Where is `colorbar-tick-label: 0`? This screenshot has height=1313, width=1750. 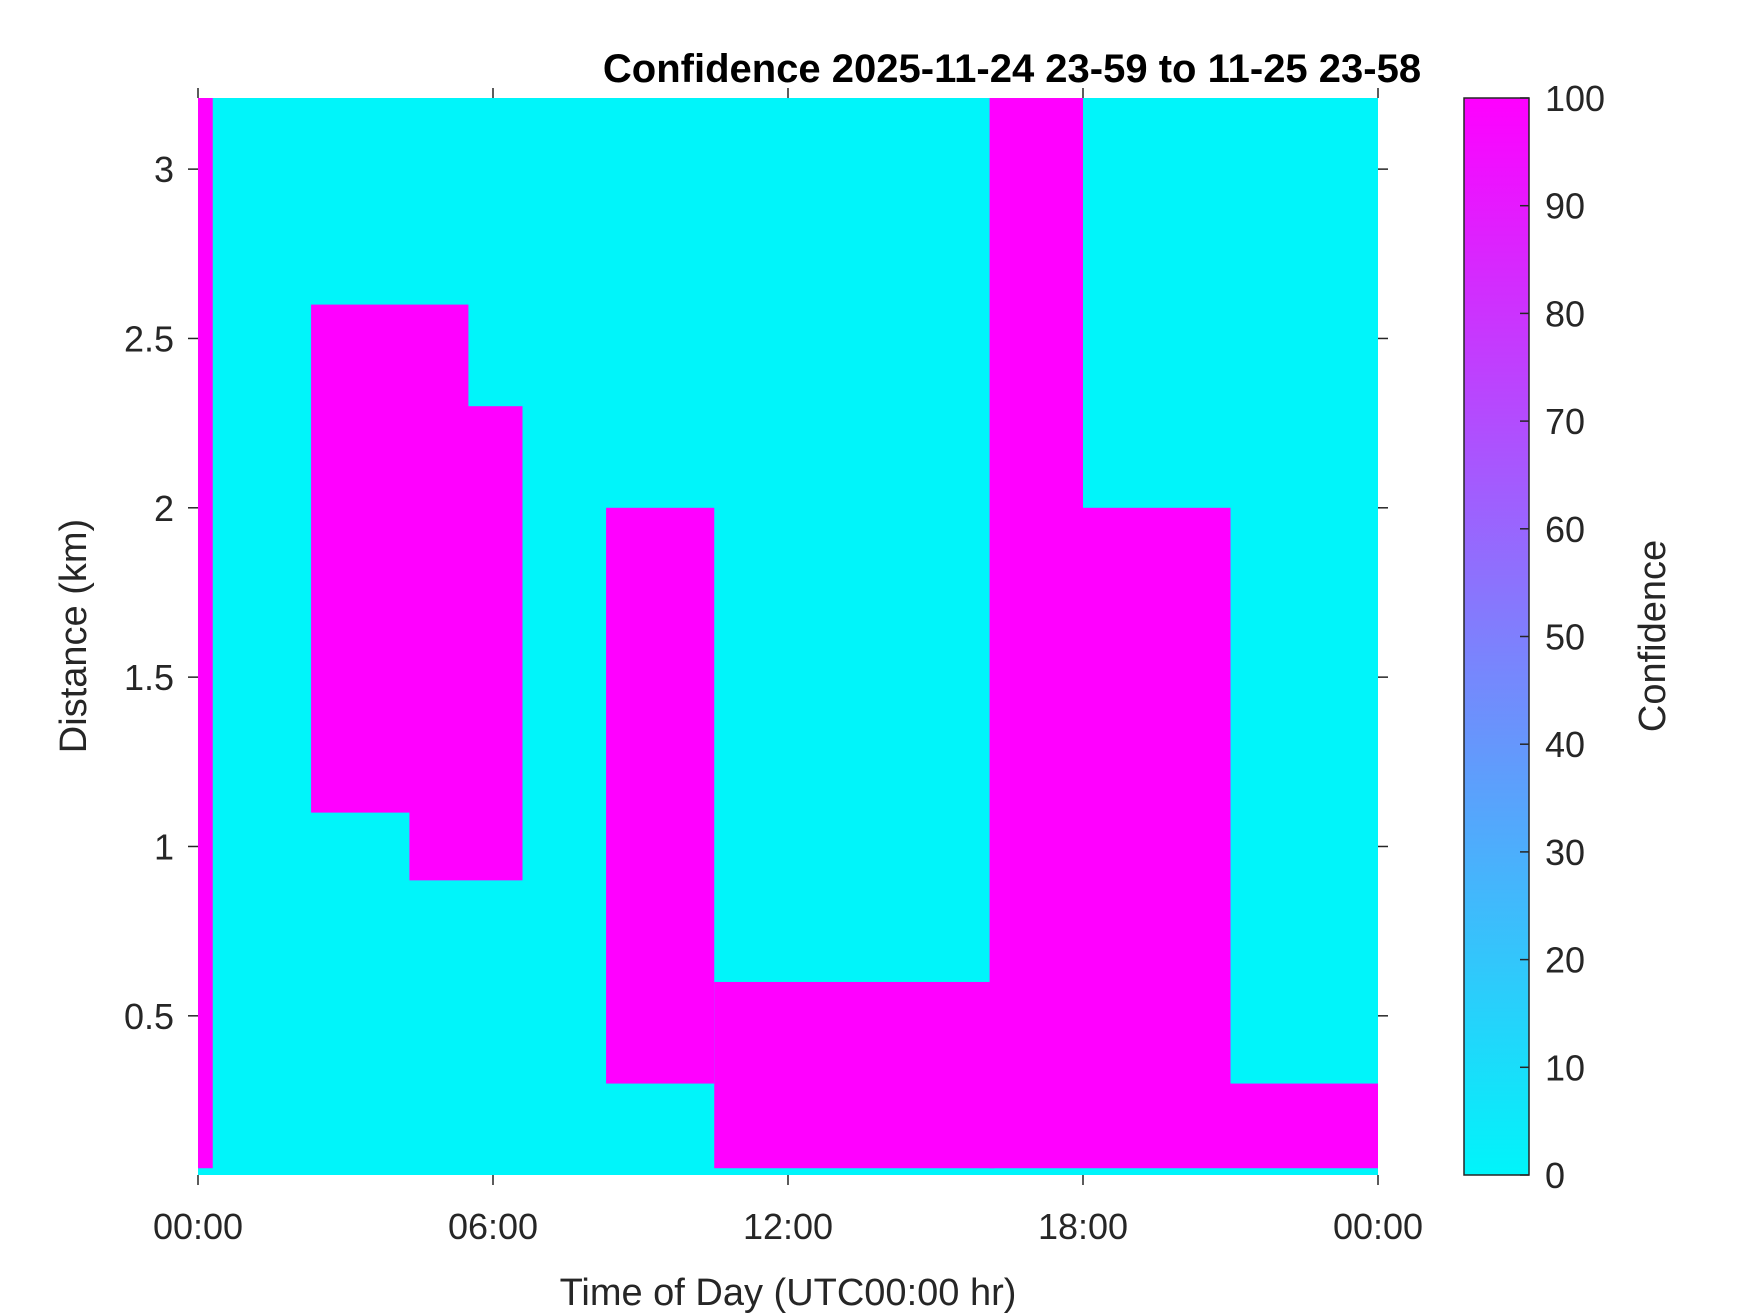
colorbar-tick-label: 0 is located at coordinates (1555, 1175).